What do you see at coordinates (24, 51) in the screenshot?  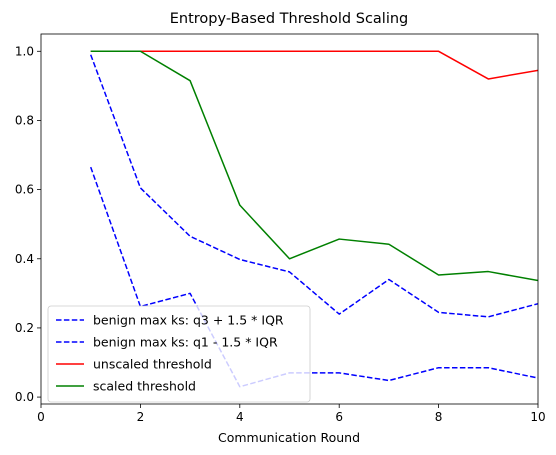 I see `y-tick-label: 1.0` at bounding box center [24, 51].